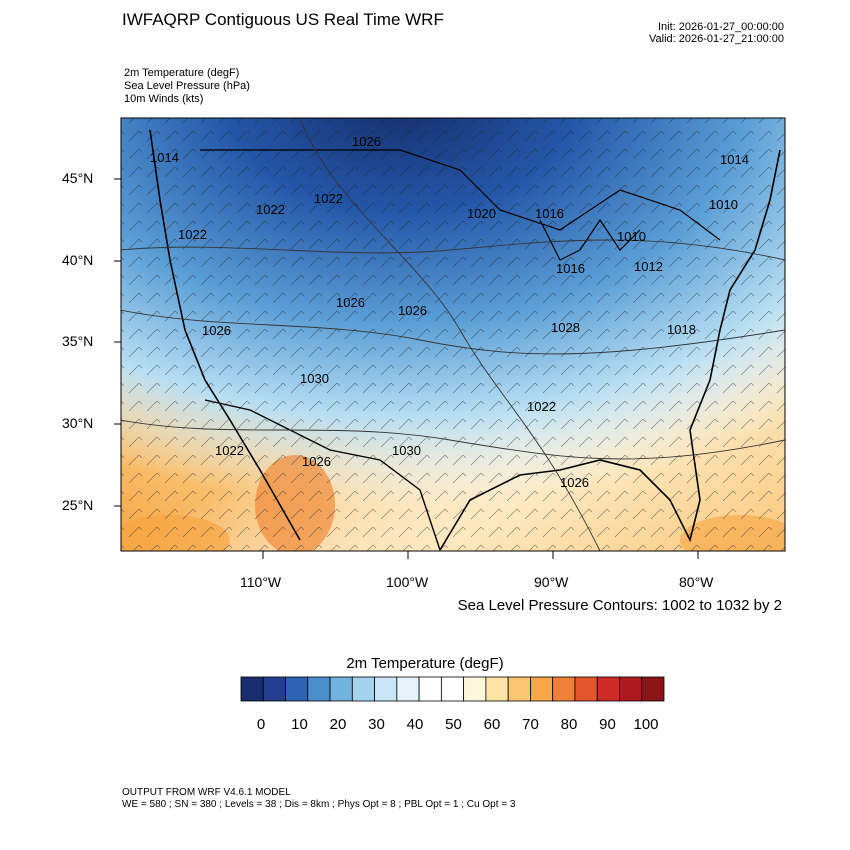 The height and width of the screenshot is (850, 850). Describe the element at coordinates (569, 724) in the screenshot. I see `colorbar-tick-label: 80` at that location.